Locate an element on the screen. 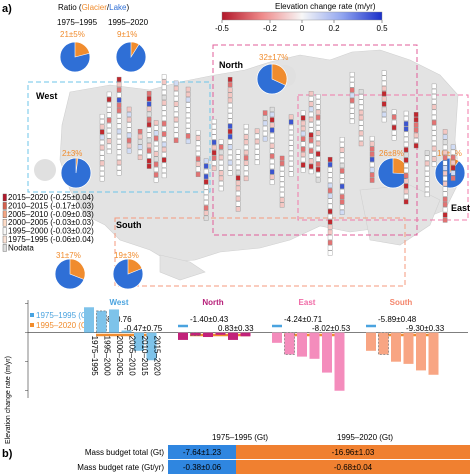 The image size is (474, 476). group-title-east: East is located at coordinates (307, 302).